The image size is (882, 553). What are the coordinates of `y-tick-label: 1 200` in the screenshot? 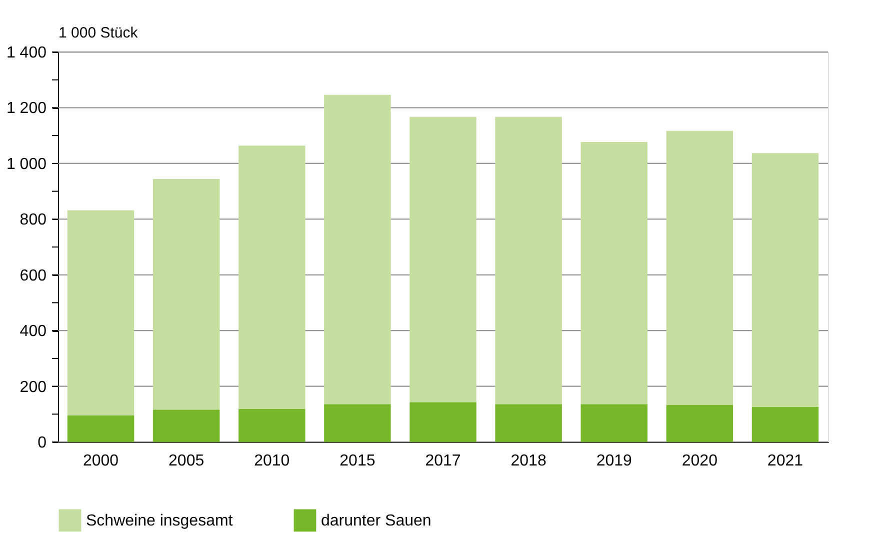 It's located at (26, 109).